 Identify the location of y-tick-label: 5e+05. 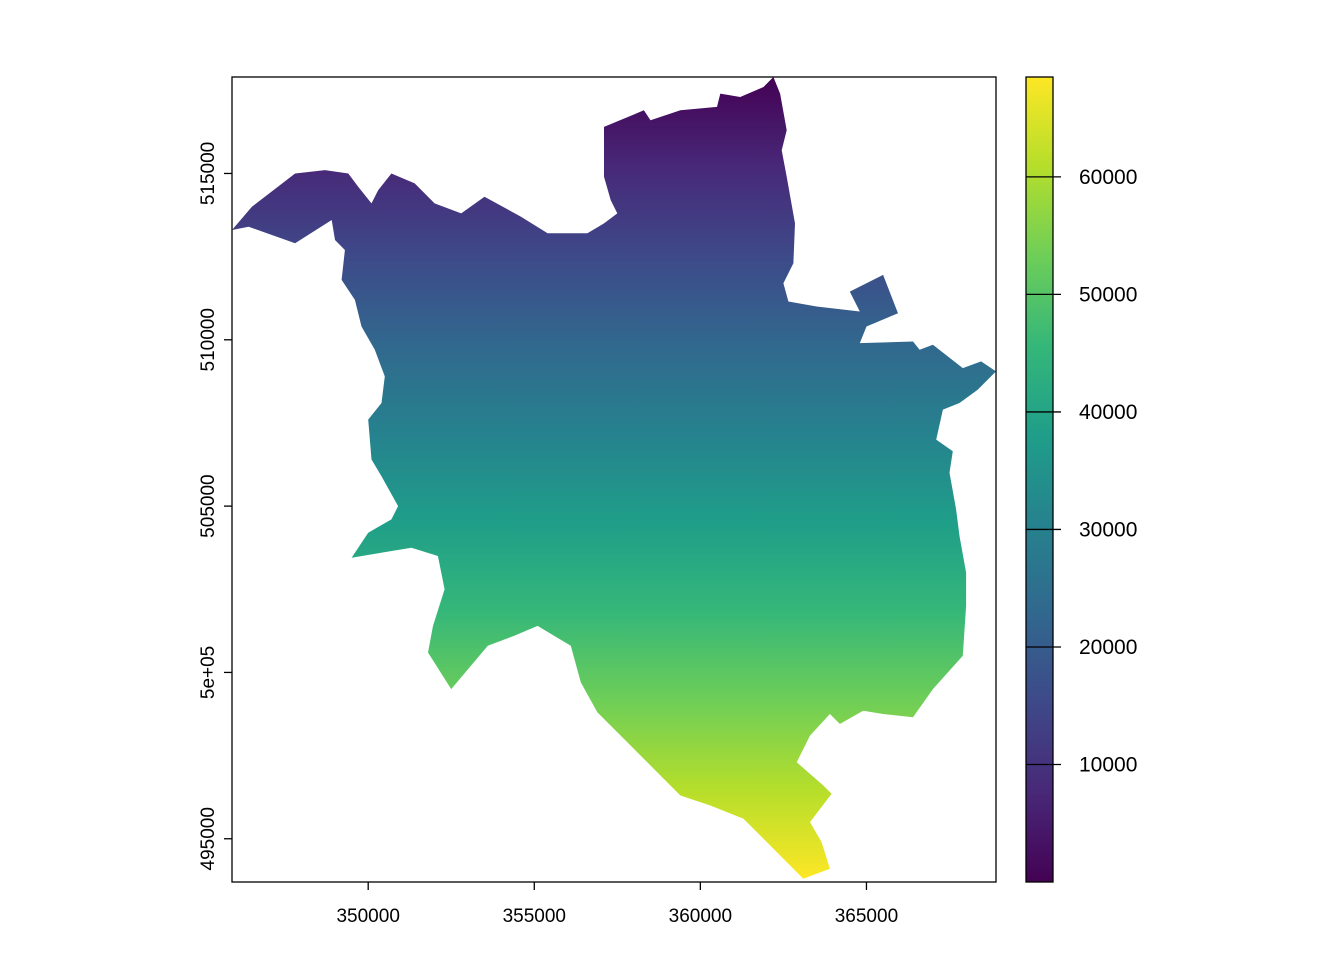
(208, 672).